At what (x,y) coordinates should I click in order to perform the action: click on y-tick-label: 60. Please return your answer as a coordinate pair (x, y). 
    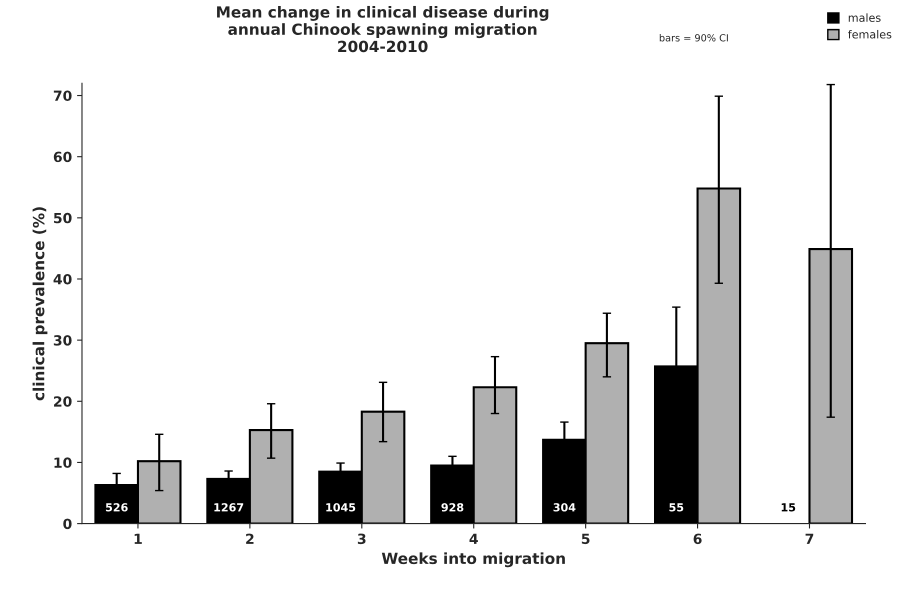
    Looking at the image, I should click on (63, 157).